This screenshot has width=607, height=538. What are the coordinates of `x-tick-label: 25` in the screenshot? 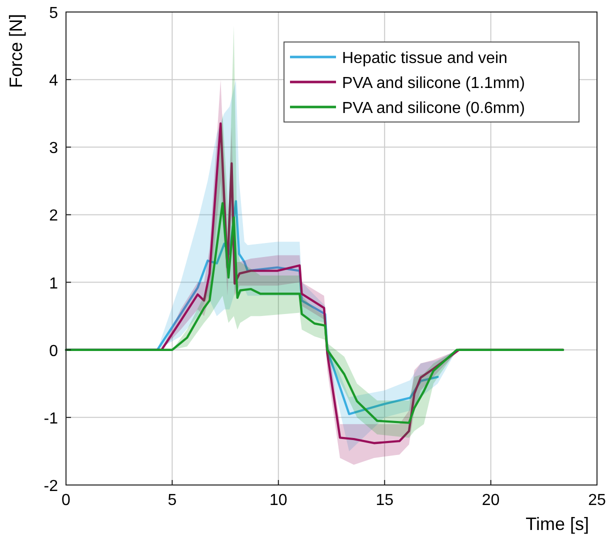 It's located at (597, 500).